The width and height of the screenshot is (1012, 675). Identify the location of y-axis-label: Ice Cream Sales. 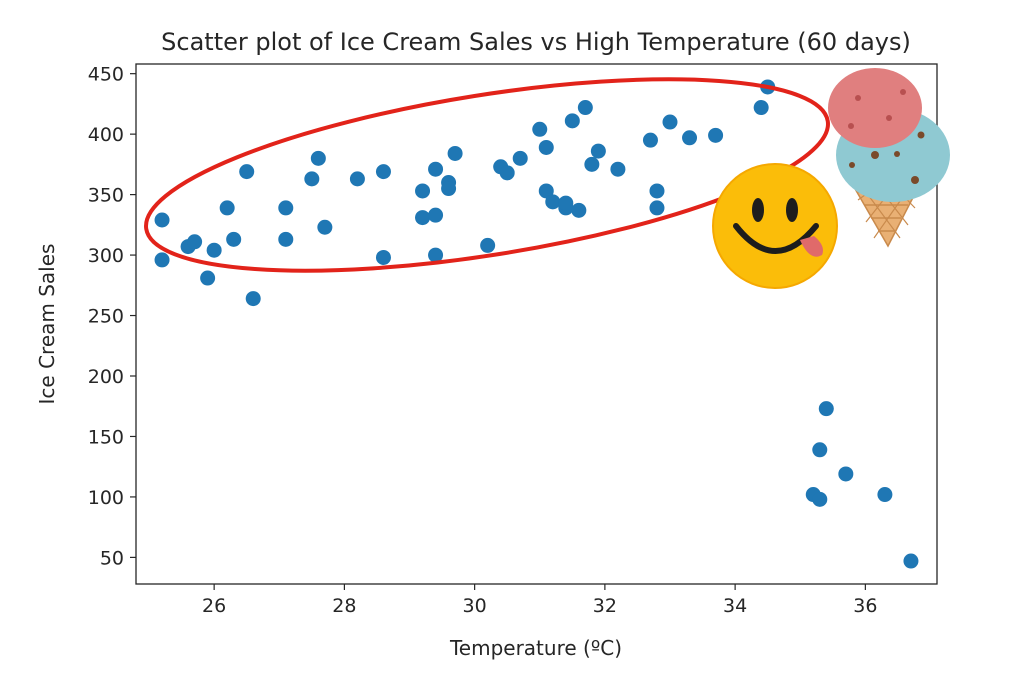
(47, 324).